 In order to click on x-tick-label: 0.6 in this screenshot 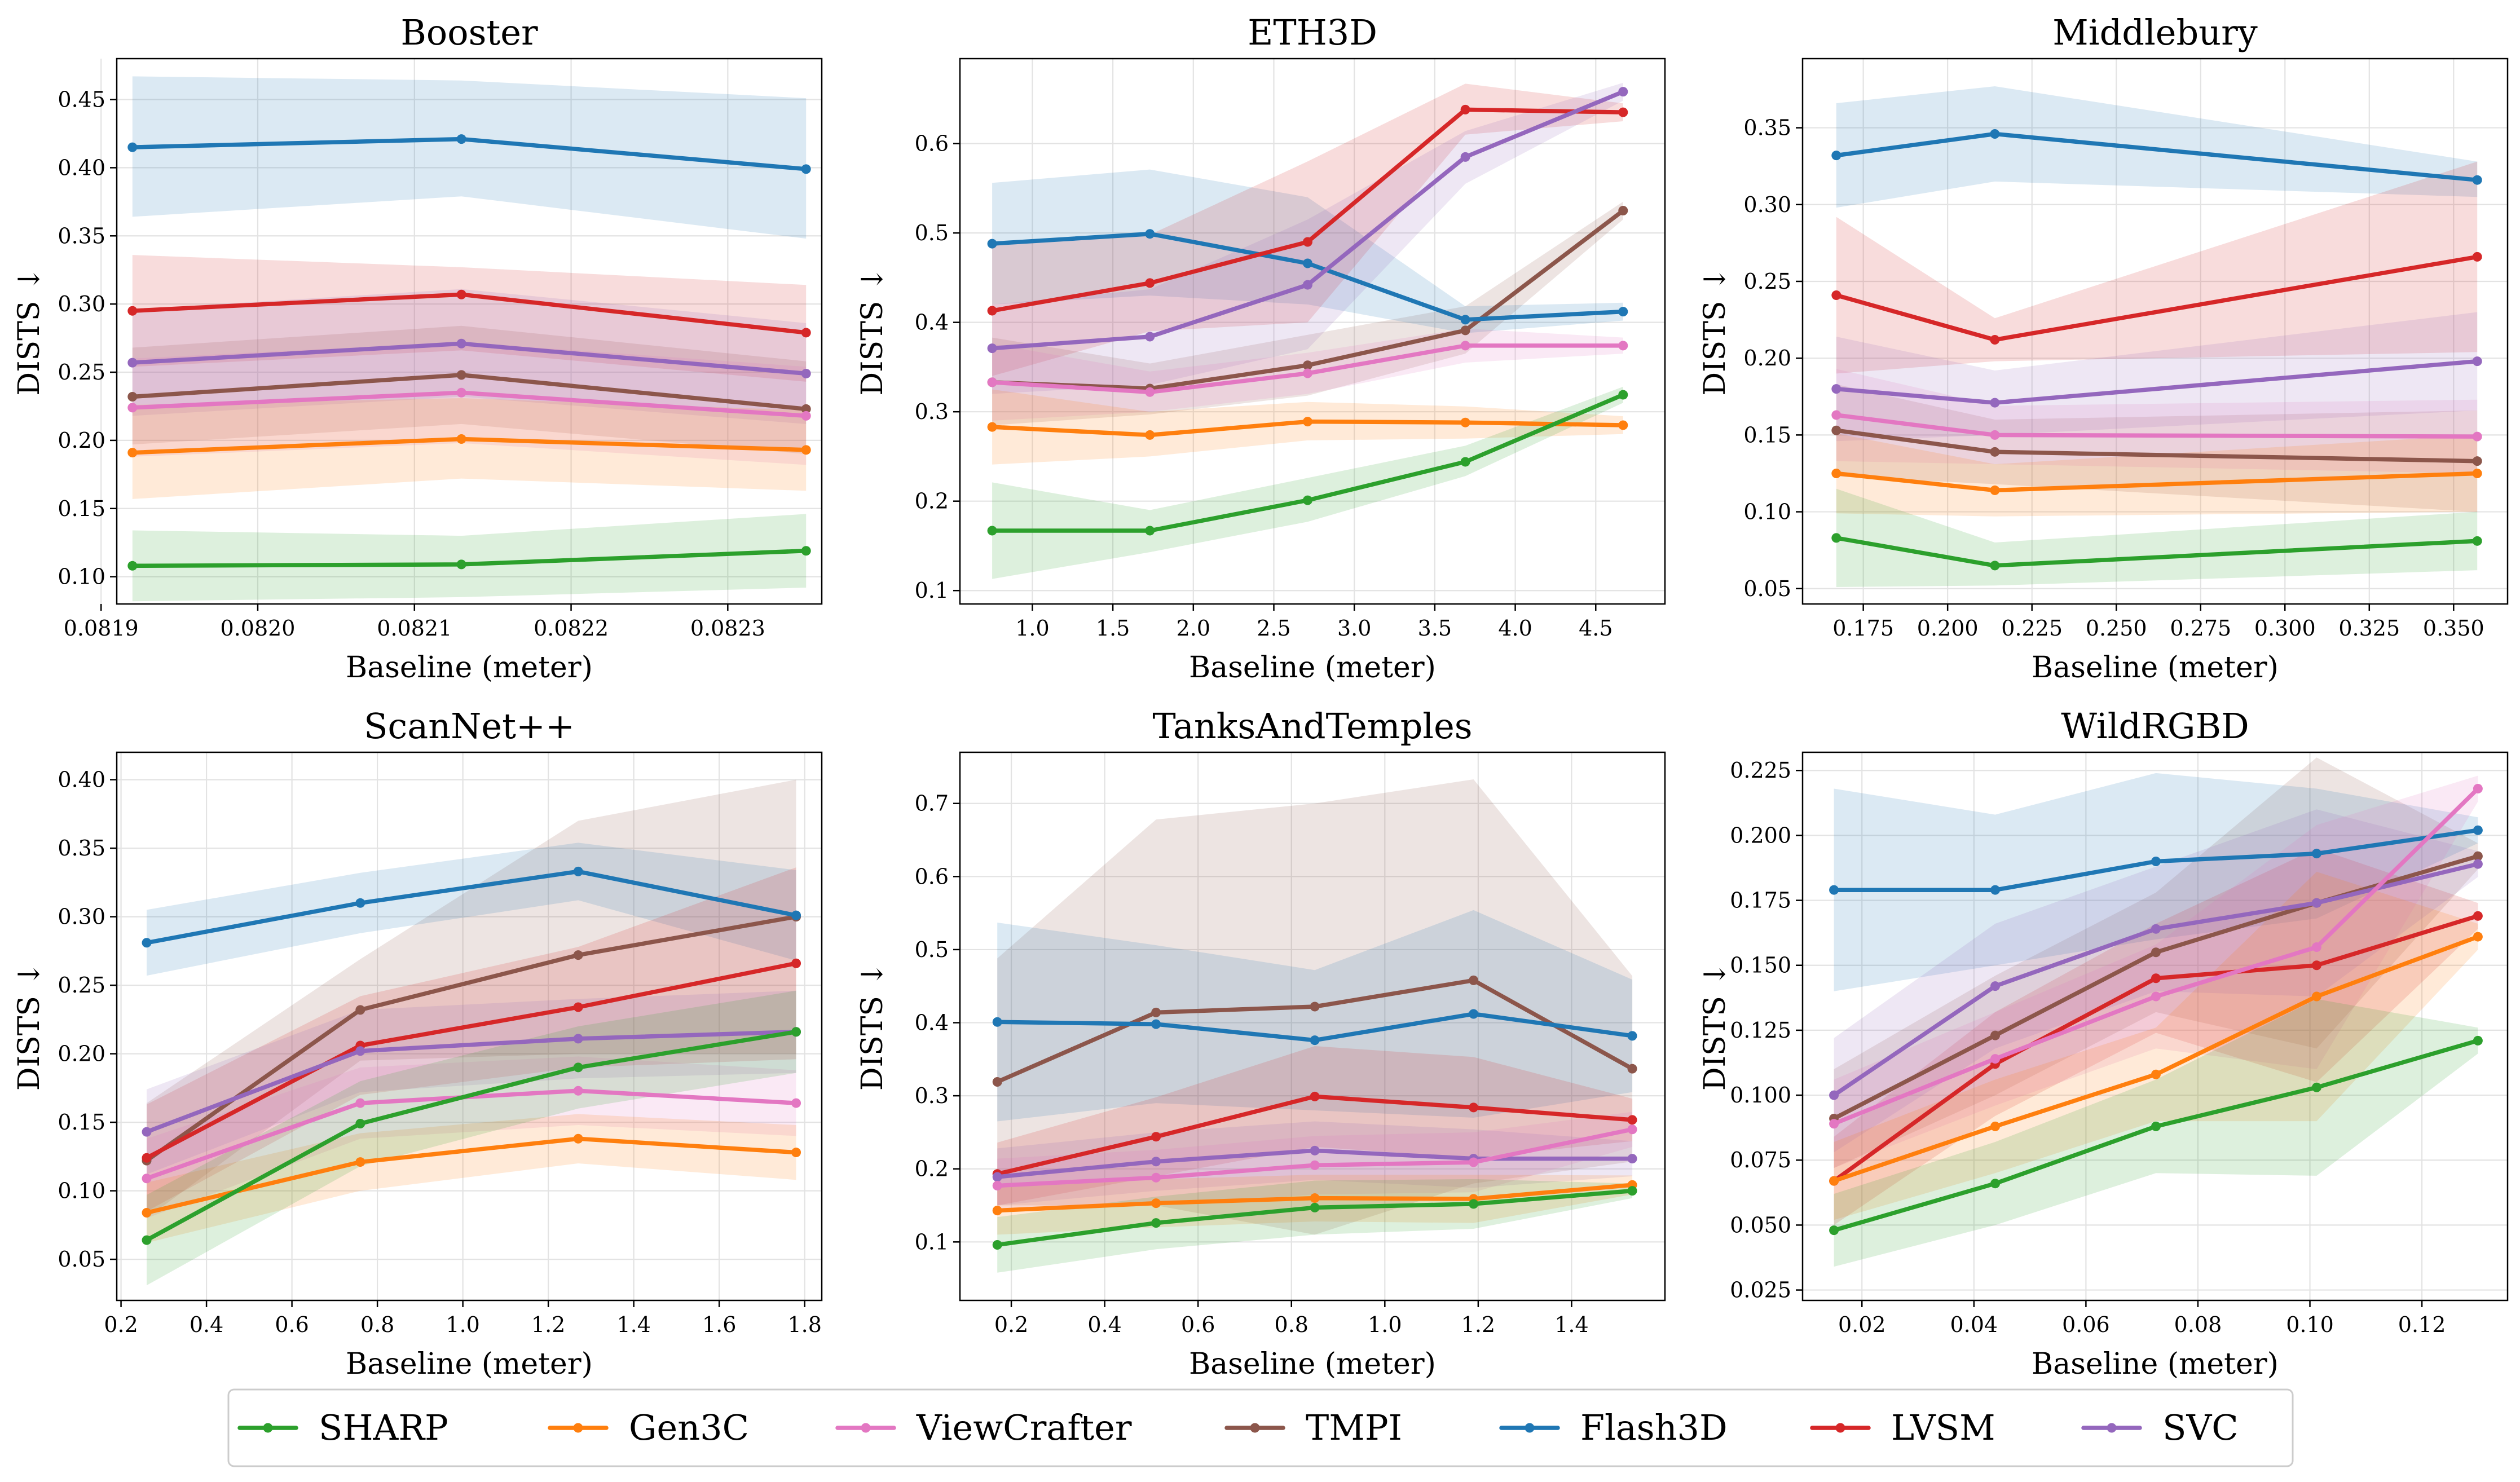, I will do `click(1198, 1324)`.